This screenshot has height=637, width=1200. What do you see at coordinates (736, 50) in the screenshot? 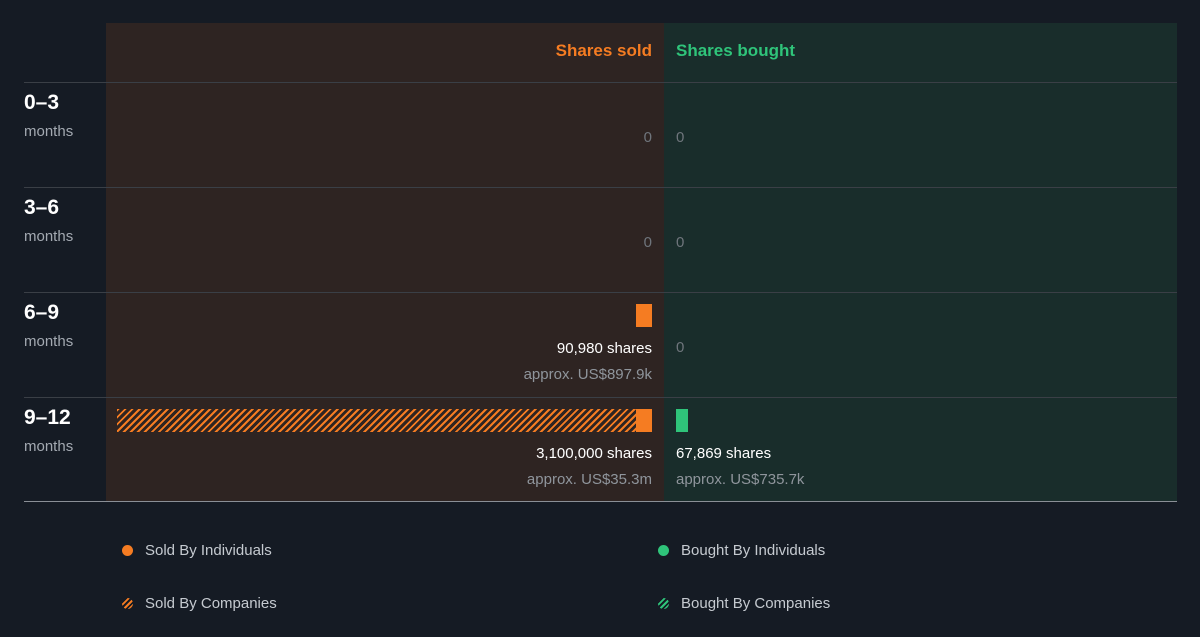
I see `shares-bought-header: Shares bought` at bounding box center [736, 50].